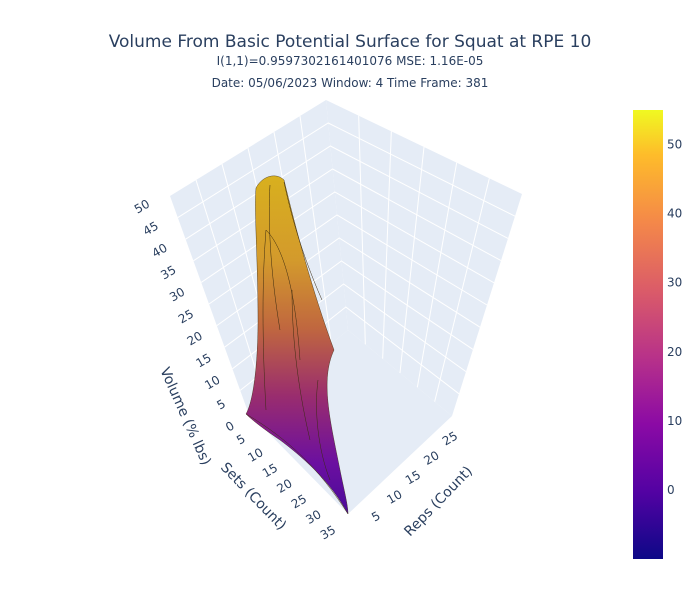 This screenshot has height=600, width=700. Describe the element at coordinates (313, 517) in the screenshot. I see `y-tick-label: 30` at that location.